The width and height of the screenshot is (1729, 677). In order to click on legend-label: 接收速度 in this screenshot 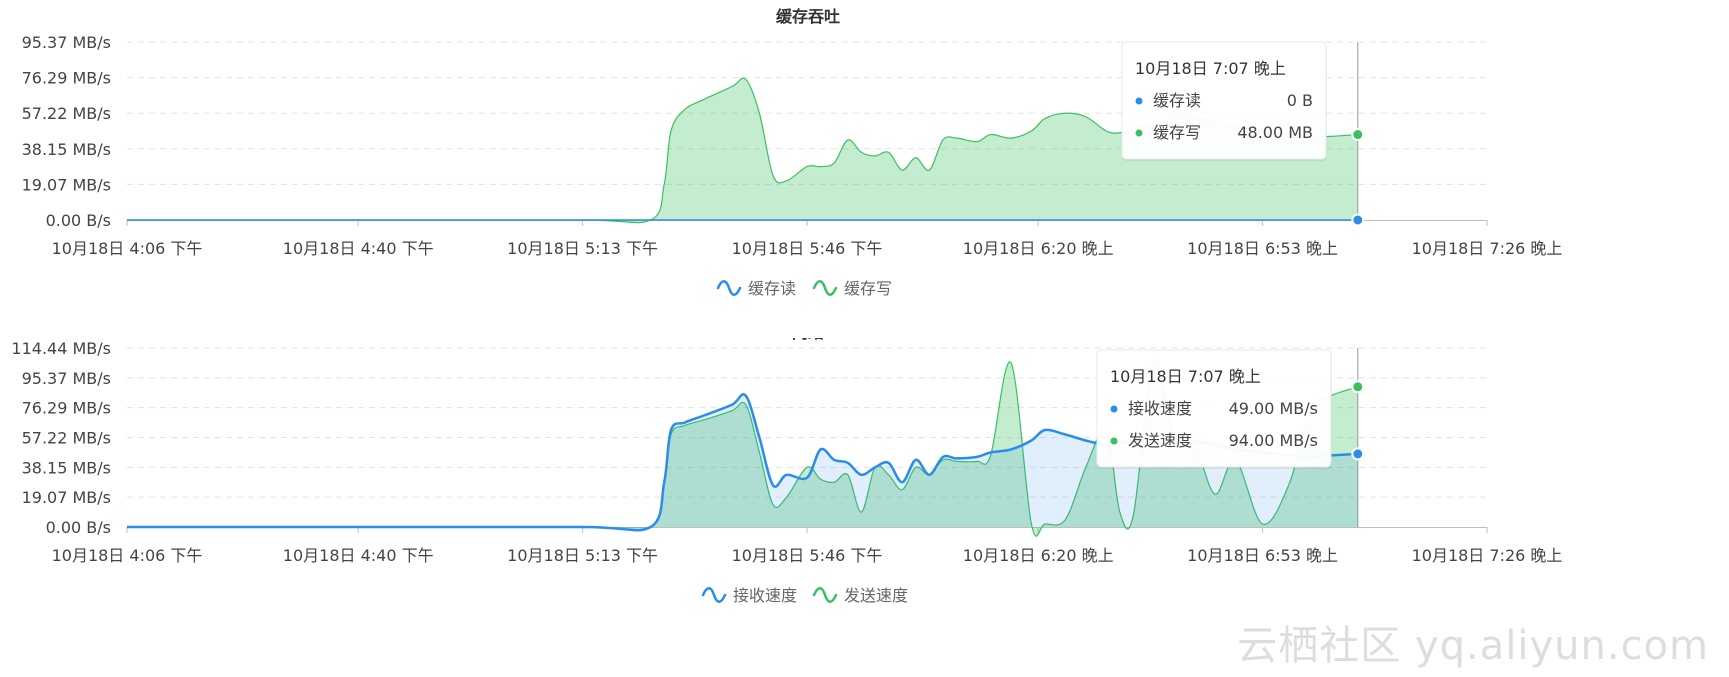, I will do `click(765, 595)`.